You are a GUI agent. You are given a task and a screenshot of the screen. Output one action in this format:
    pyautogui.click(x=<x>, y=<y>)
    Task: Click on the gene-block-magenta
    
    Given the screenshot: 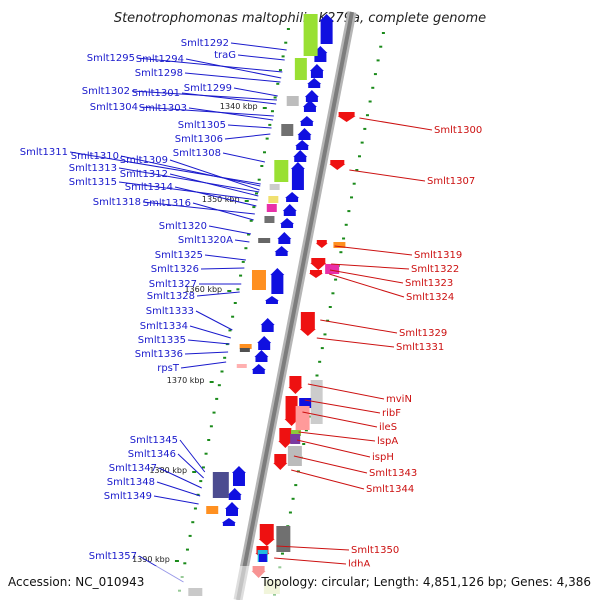 What is the action you would take?
    pyautogui.click(x=271, y=208)
    